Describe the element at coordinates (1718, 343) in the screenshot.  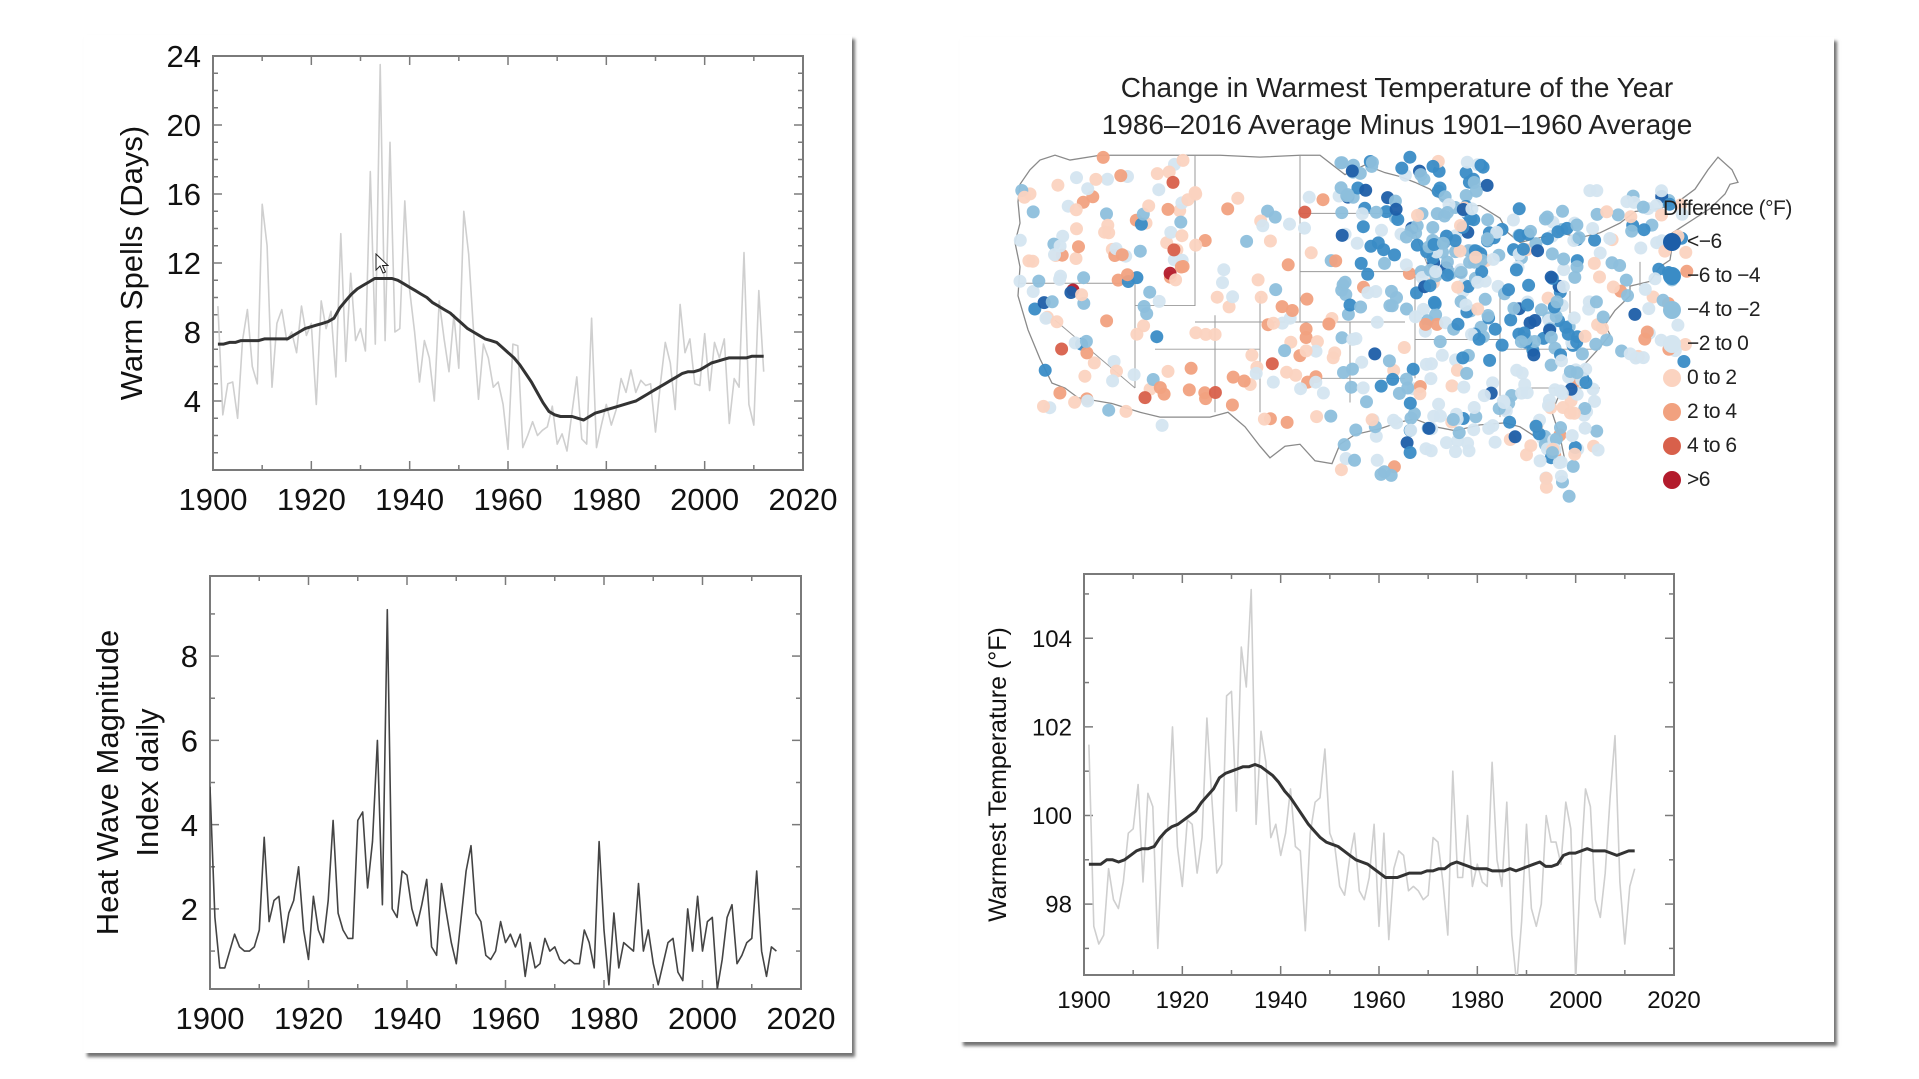
I see `legend-label: −2 to 0` at that location.